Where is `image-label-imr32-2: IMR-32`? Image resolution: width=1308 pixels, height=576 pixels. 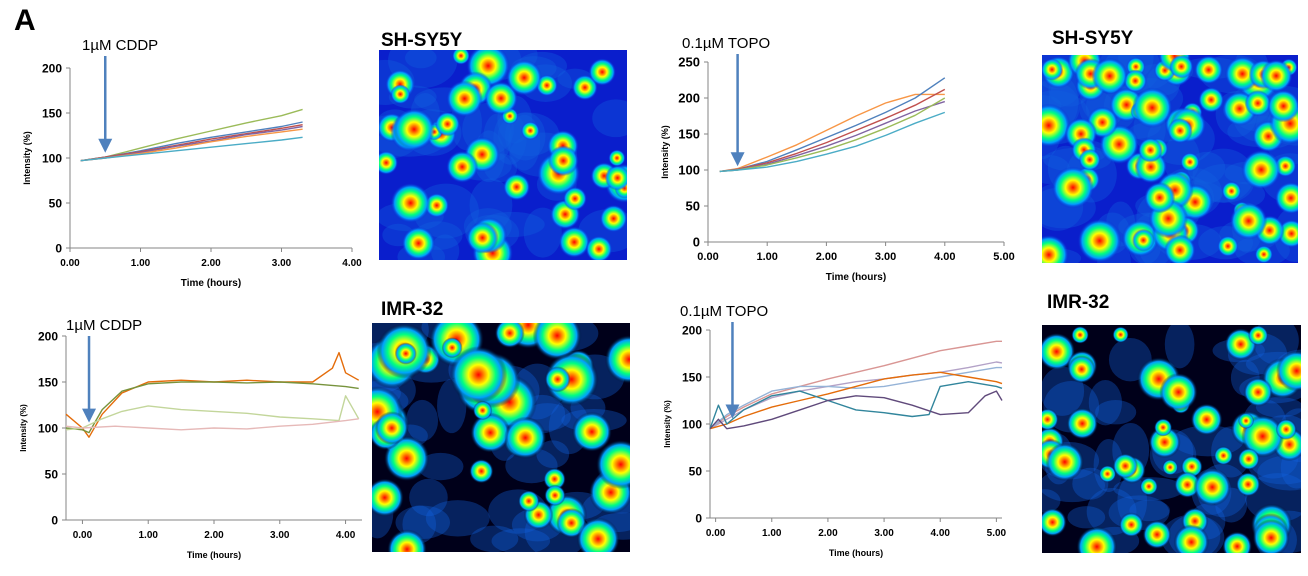 image-label-imr32-2: IMR-32 is located at coordinates (1078, 302).